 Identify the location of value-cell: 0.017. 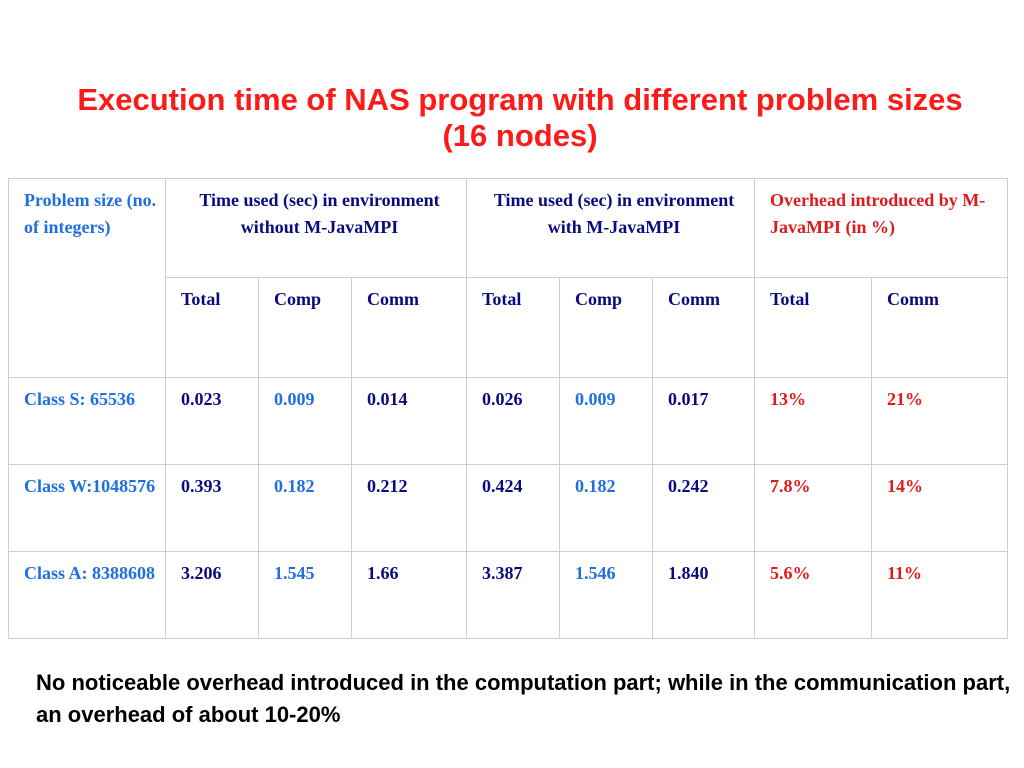
(704, 421).